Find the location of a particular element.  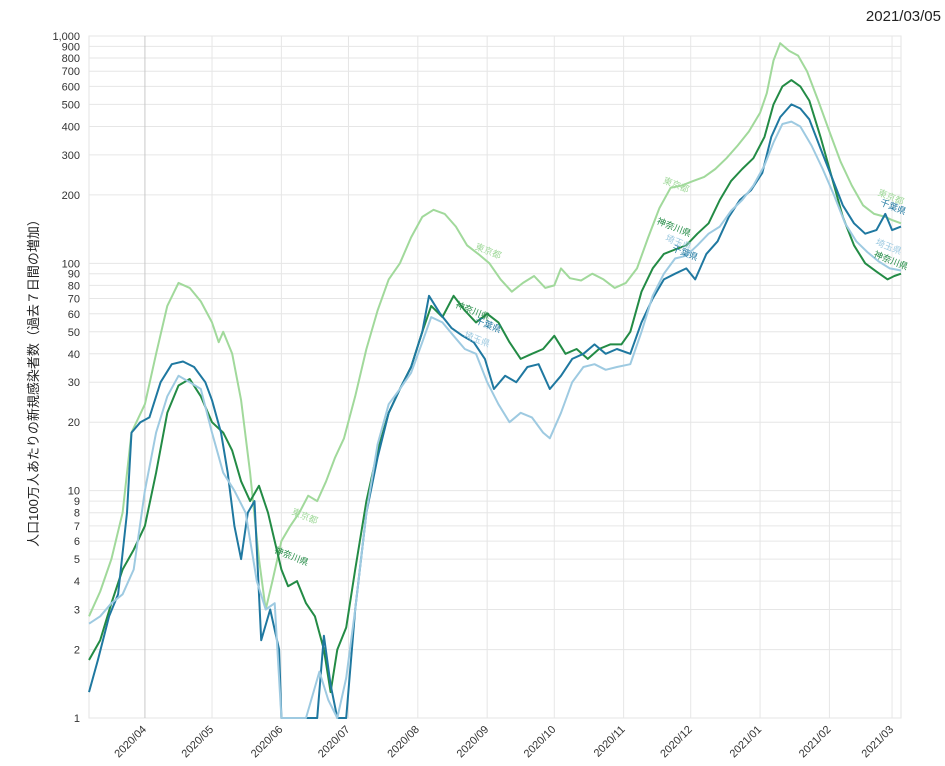

series-label: 神奈川県 is located at coordinates (292, 556).